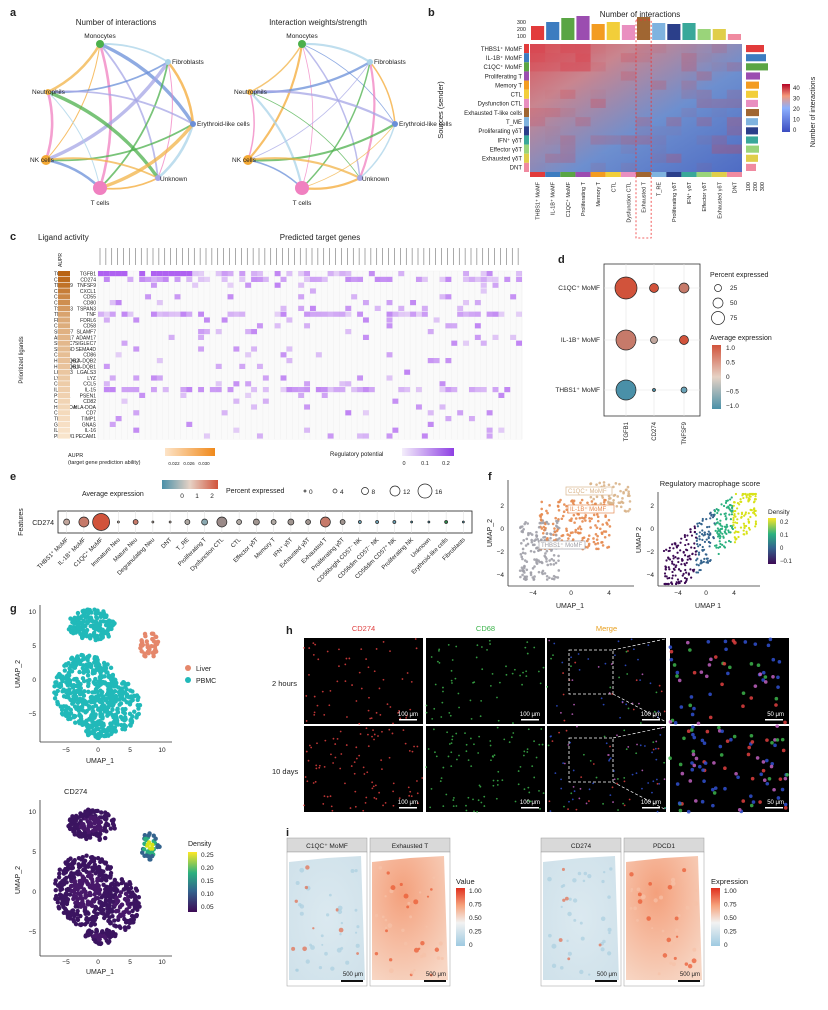  Describe the element at coordinates (502, 506) in the screenshot. I see `y-tick: 2` at that location.